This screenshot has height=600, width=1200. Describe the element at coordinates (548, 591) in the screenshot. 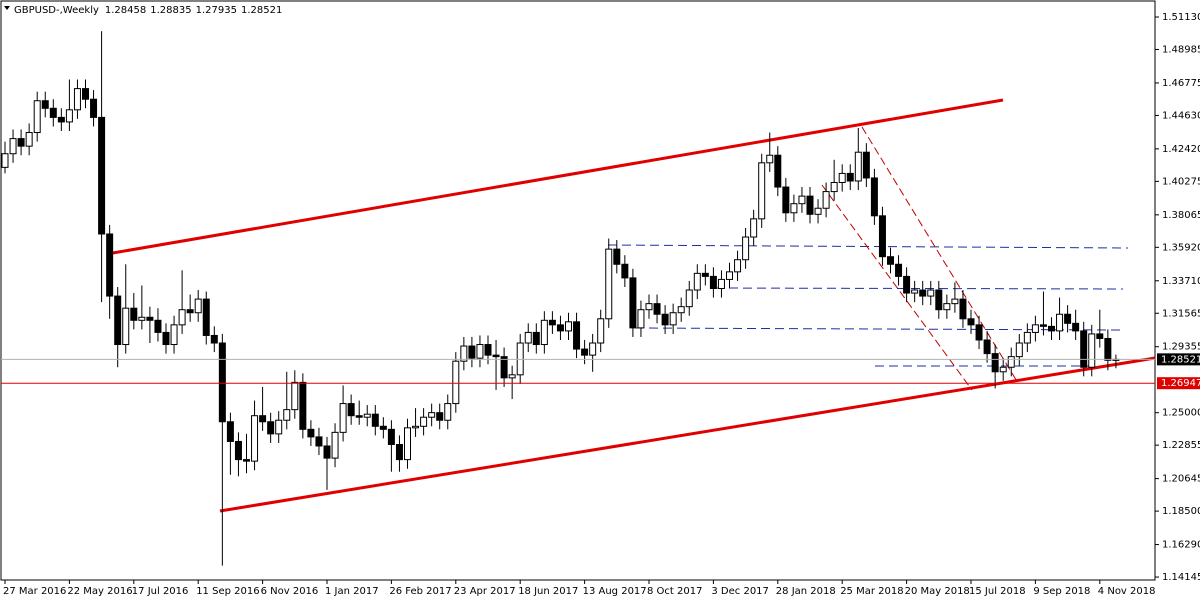

I see `x-tick-label: 18 Jun 2017` at that location.